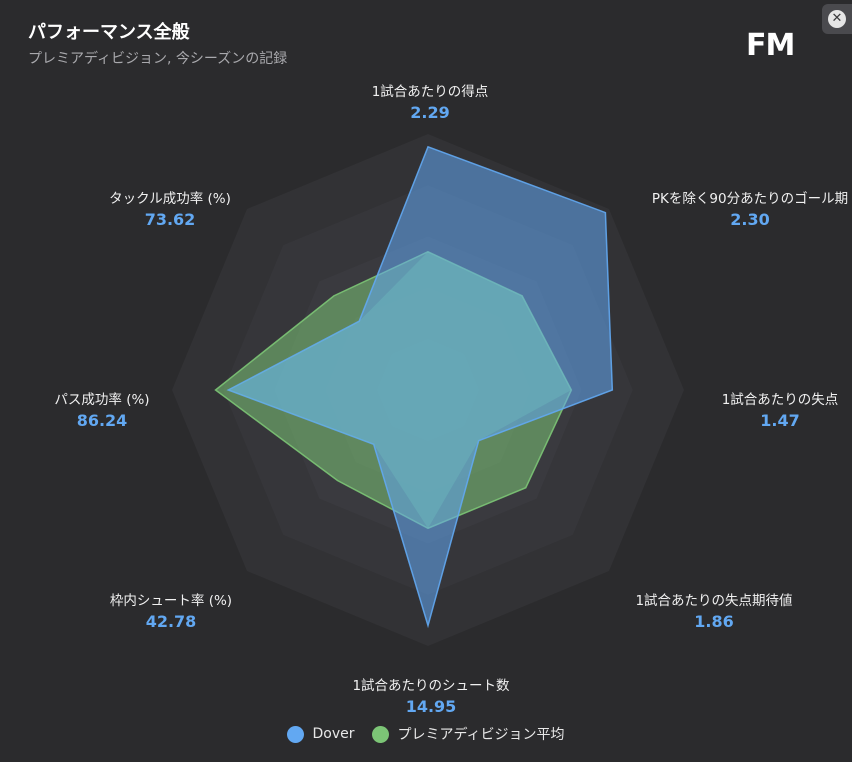  What do you see at coordinates (170, 198) in the screenshot?
I see `axis-label-7: タックル成功率 (%)` at bounding box center [170, 198].